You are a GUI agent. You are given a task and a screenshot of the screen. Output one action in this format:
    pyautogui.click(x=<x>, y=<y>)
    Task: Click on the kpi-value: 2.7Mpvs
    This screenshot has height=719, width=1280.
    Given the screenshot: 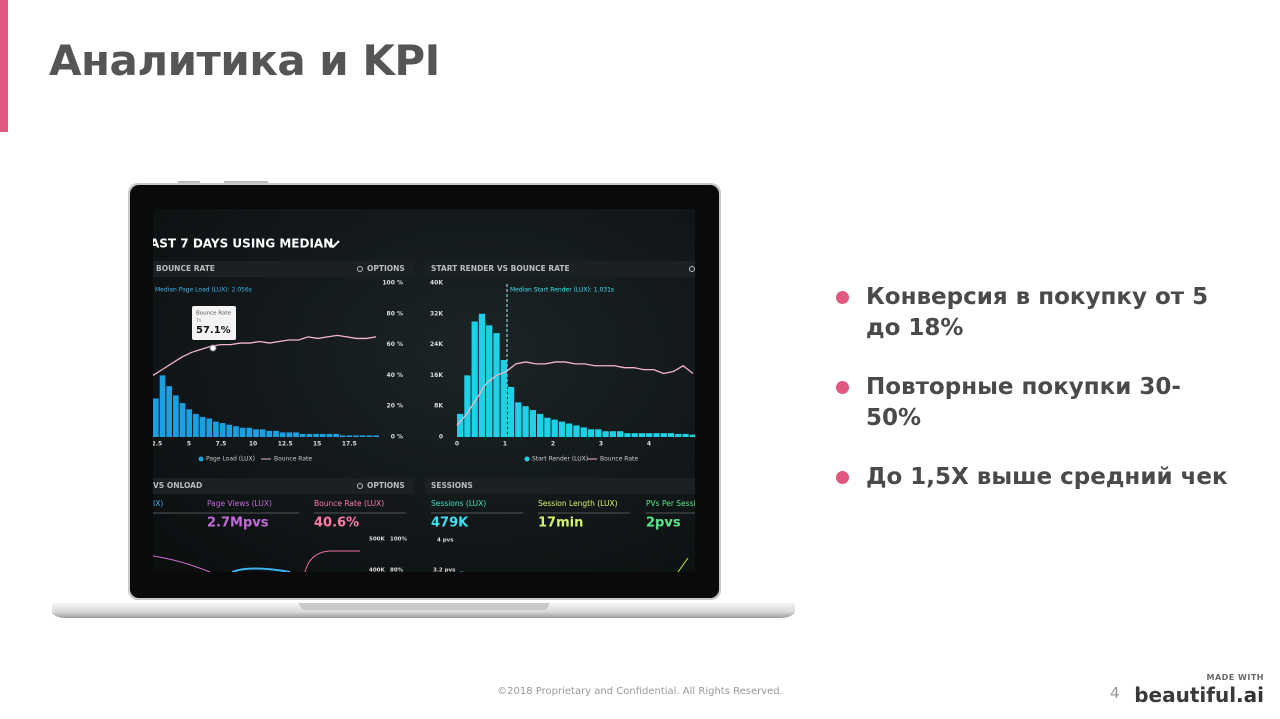 What is the action you would take?
    pyautogui.click(x=238, y=523)
    